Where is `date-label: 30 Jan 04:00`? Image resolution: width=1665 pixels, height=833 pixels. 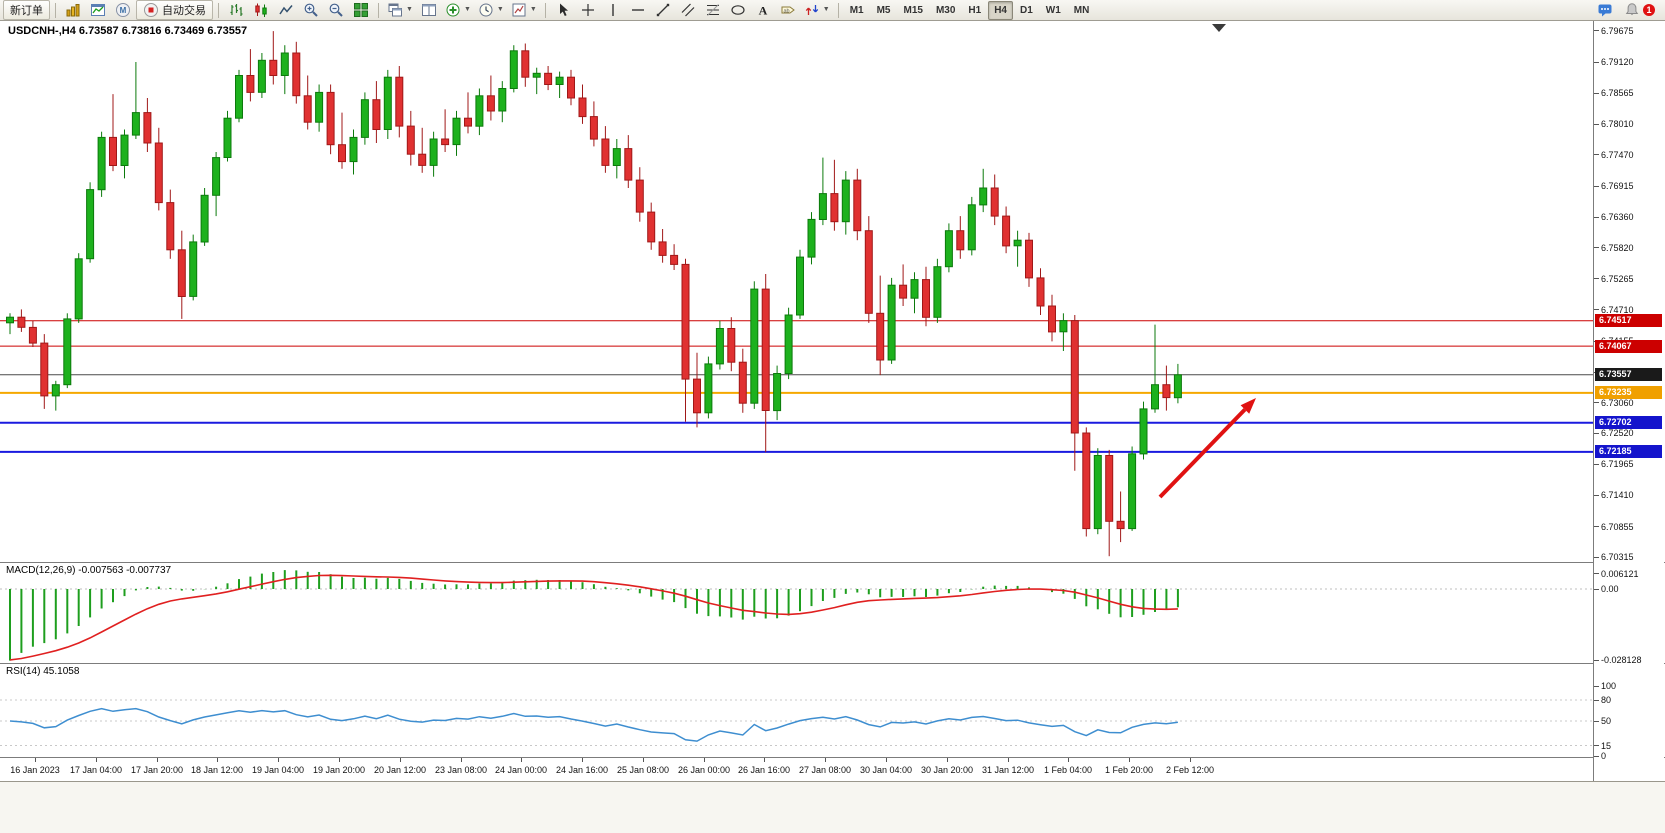
date-label: 30 Jan 04:00 is located at coordinates (886, 770).